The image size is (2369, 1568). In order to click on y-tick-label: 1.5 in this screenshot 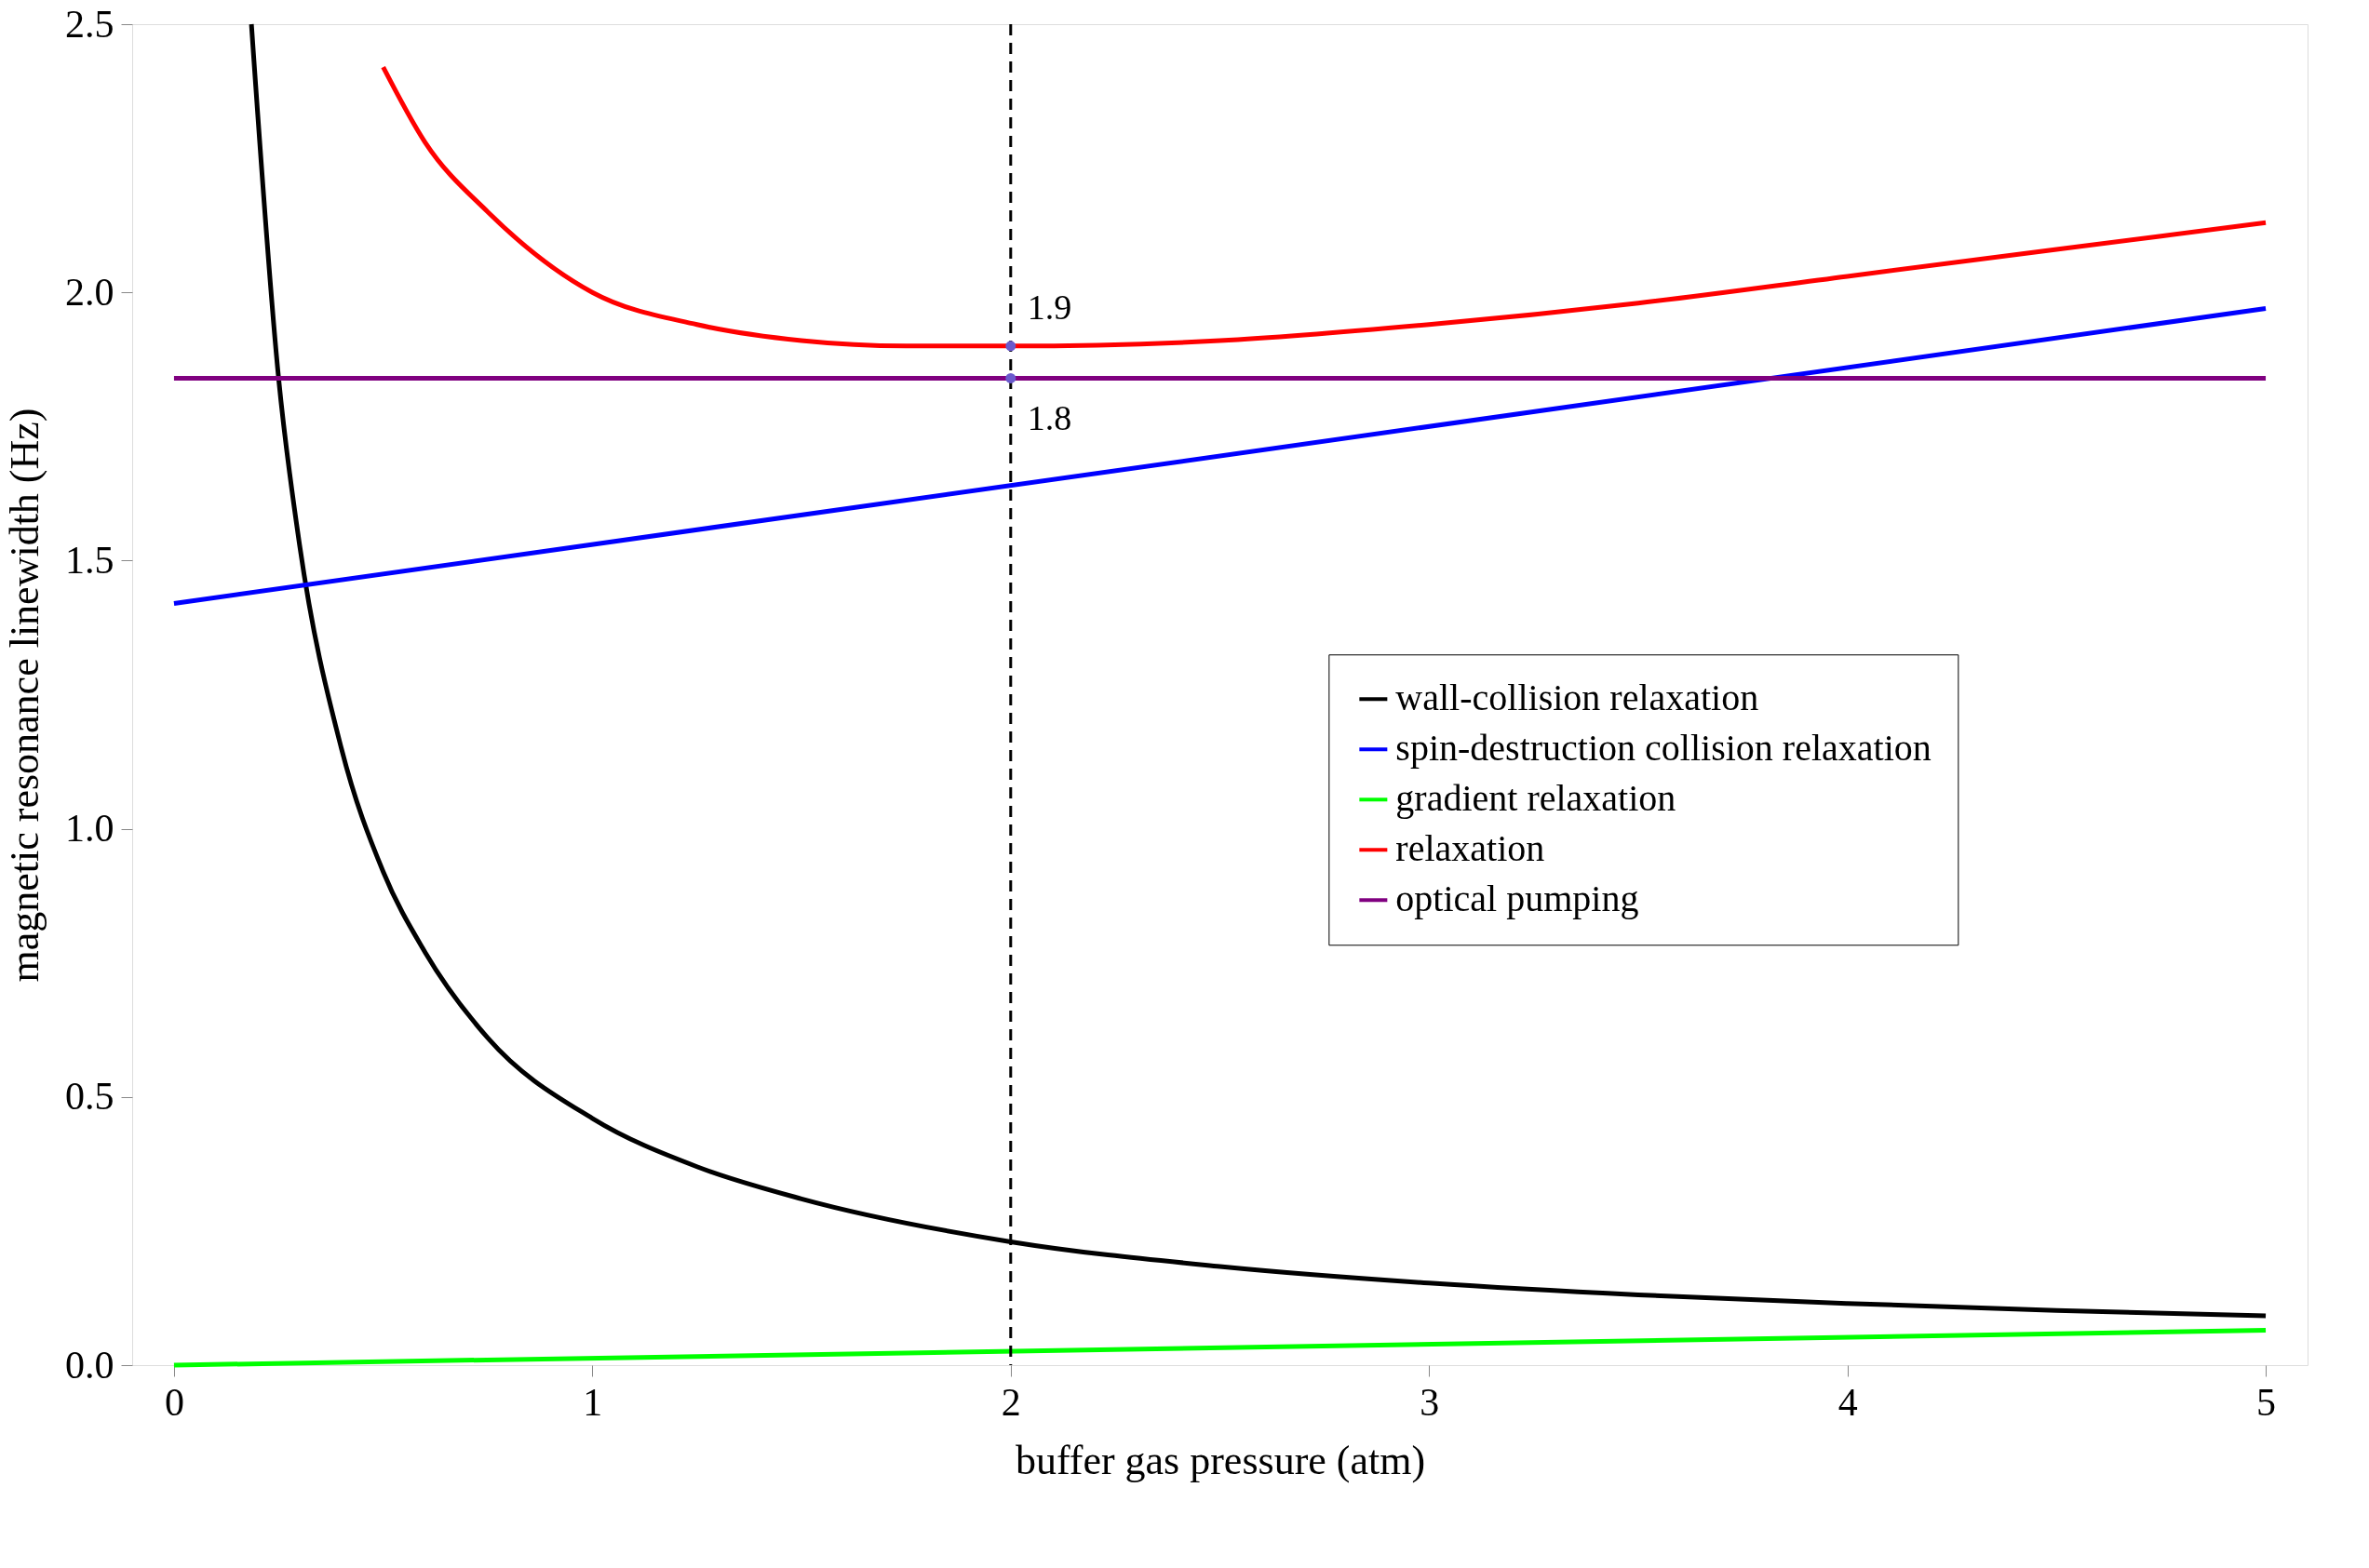, I will do `click(90, 560)`.